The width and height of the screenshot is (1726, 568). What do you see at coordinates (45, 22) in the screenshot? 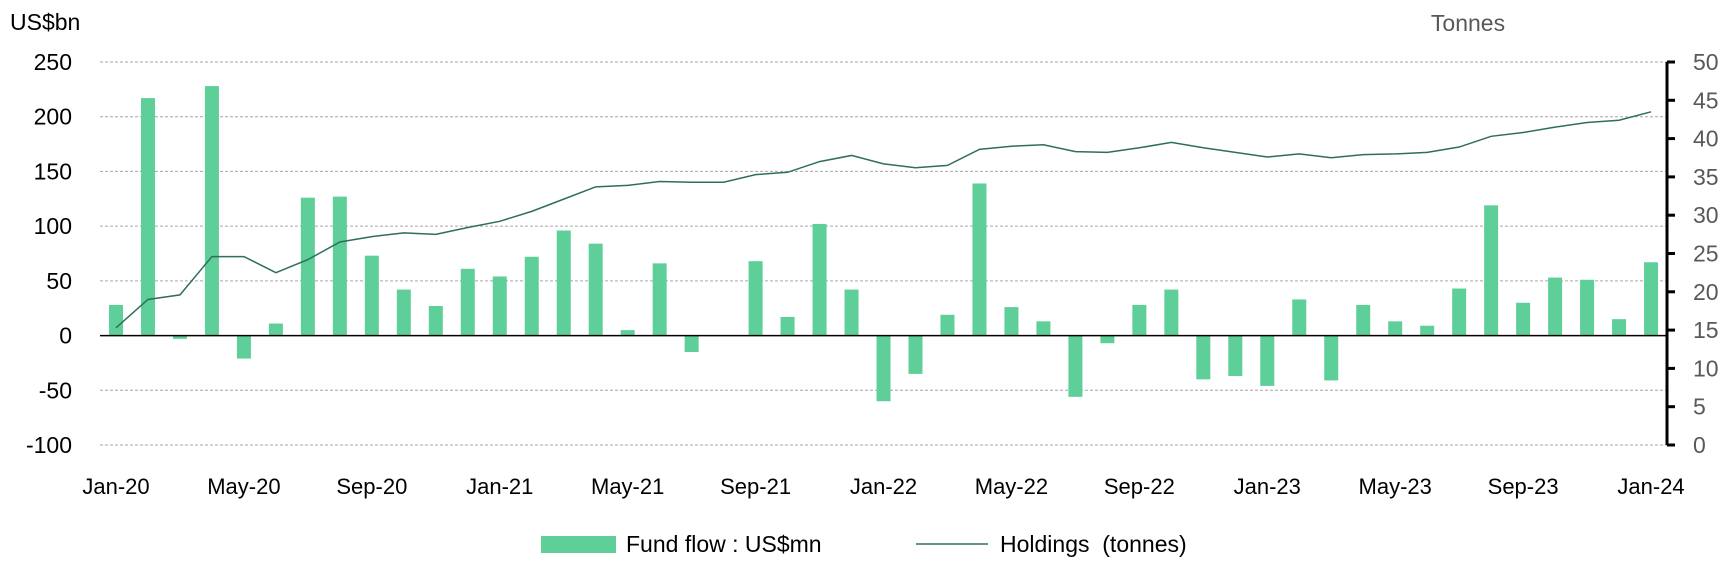
I see `left-axis-label: US$bn` at bounding box center [45, 22].